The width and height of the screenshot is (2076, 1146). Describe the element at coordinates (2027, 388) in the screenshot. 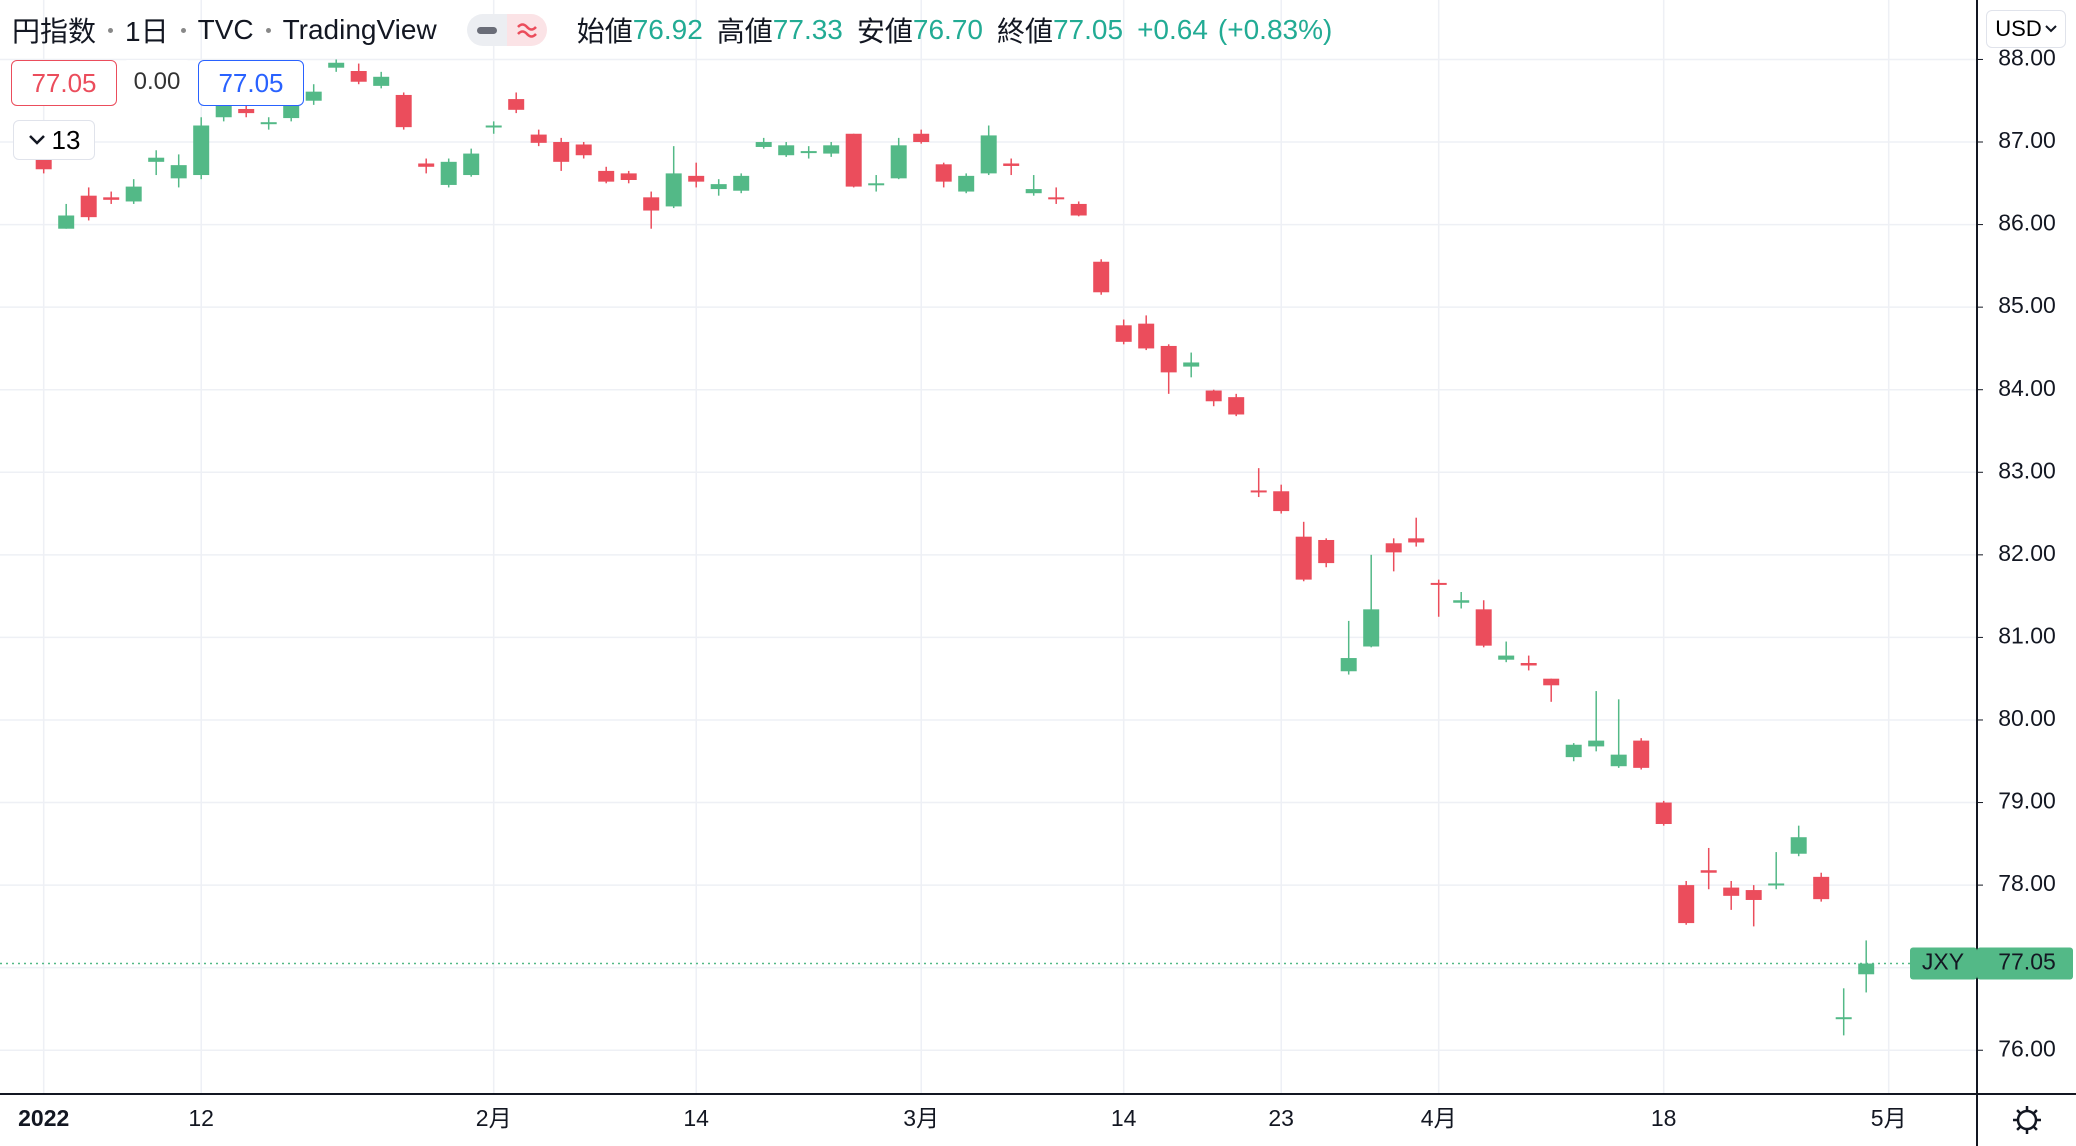

I see `y-tick-label: 84.00` at that location.